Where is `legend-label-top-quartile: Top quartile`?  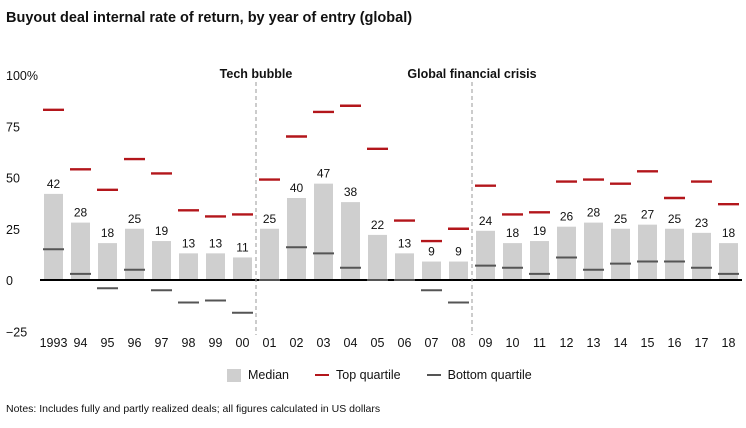
legend-label-top-quartile: Top quartile is located at coordinates (368, 375).